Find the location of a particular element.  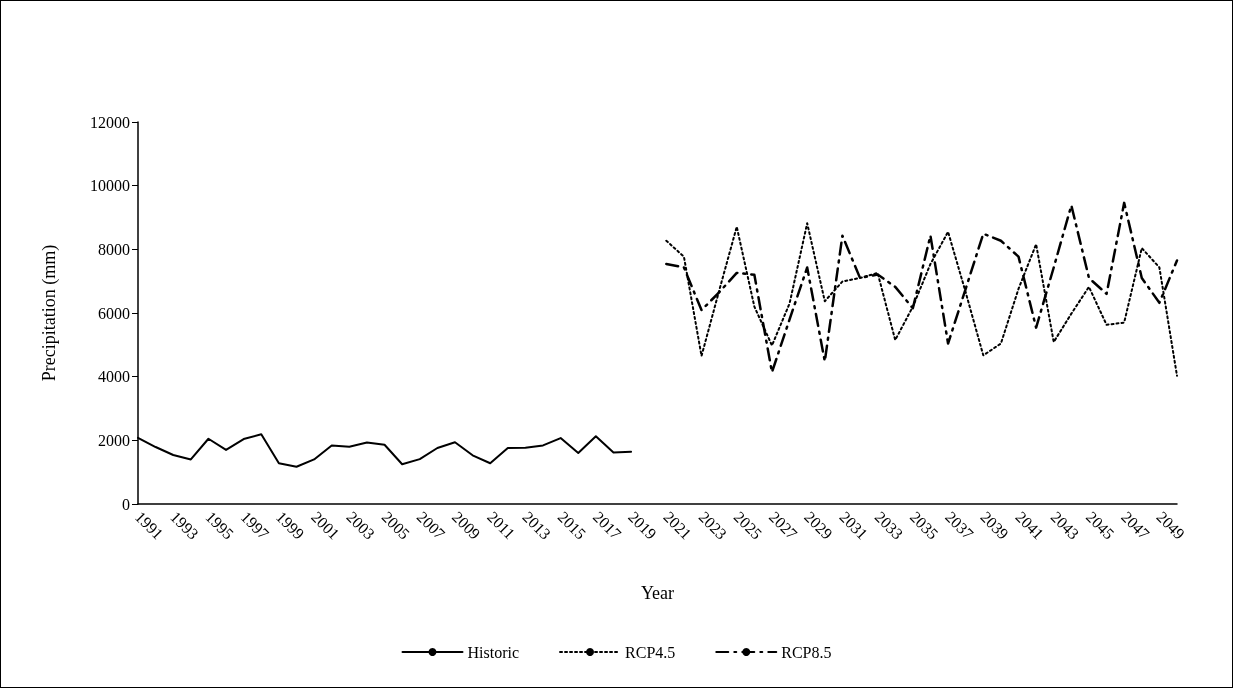

y-tick-label: 12000 is located at coordinates (110, 122).